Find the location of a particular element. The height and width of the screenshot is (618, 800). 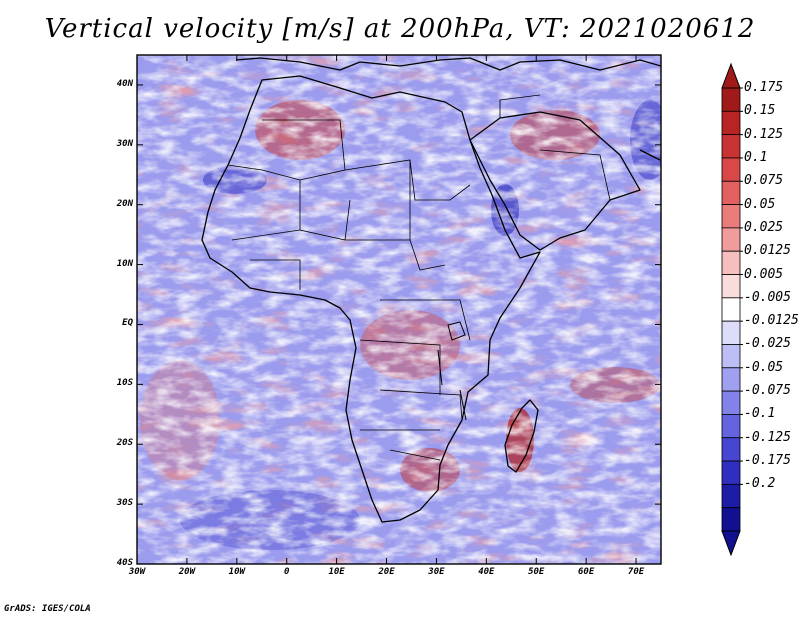

colorbar-label: -0.125 is located at coordinates (767, 437).